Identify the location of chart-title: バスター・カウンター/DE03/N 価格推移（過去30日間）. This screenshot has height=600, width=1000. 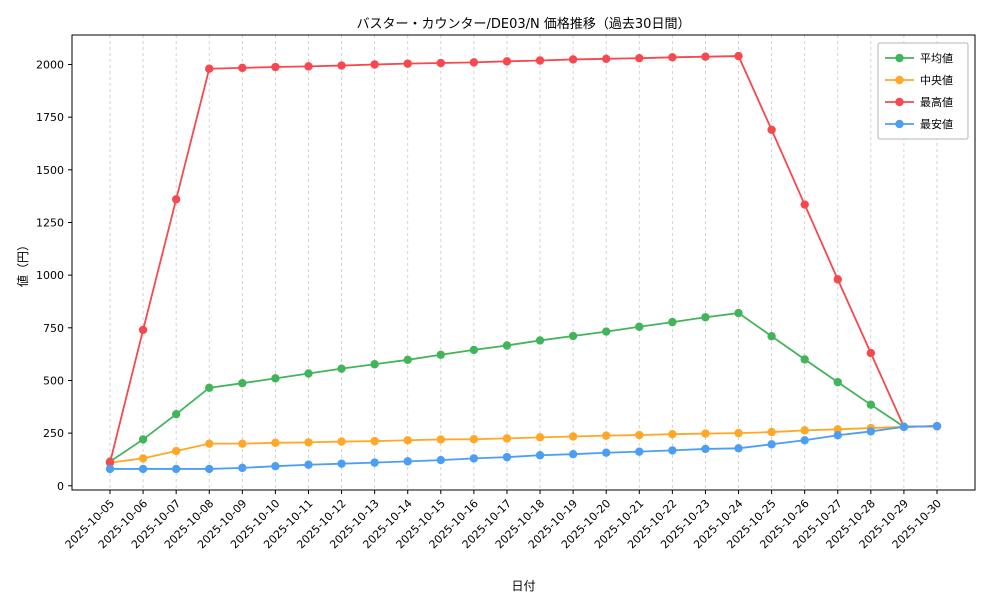
(523, 24).